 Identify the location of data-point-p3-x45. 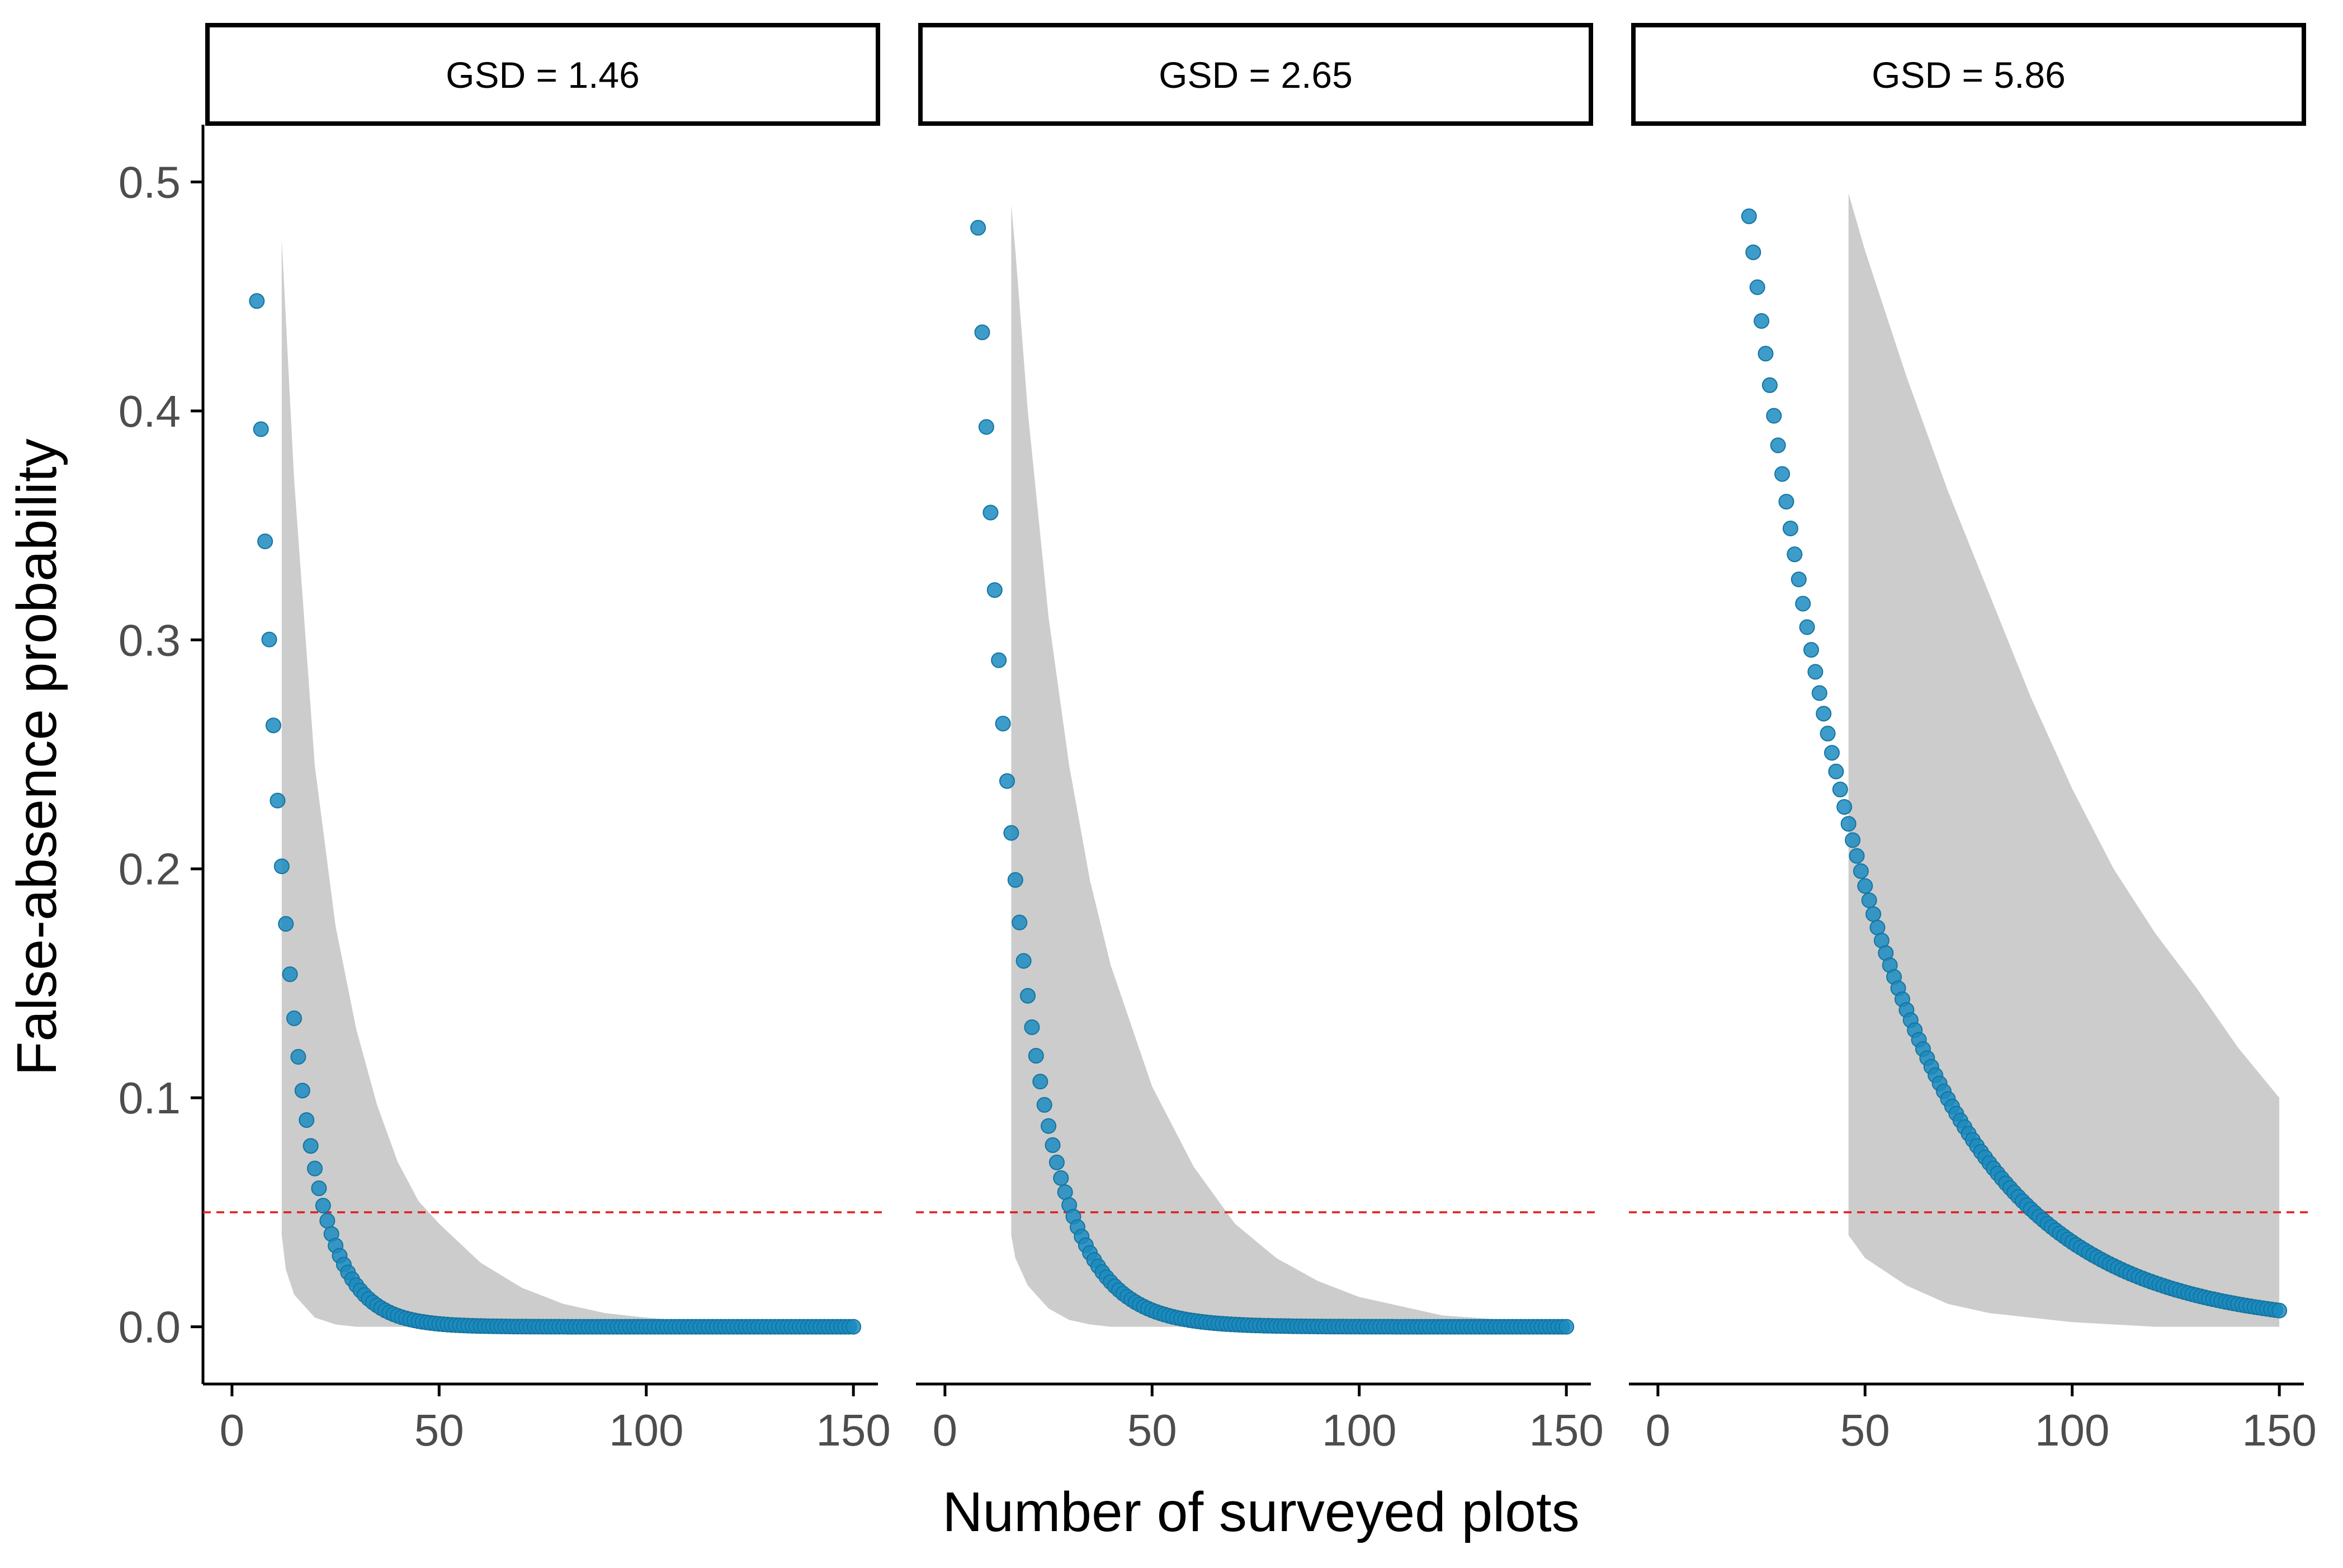
(1844, 807).